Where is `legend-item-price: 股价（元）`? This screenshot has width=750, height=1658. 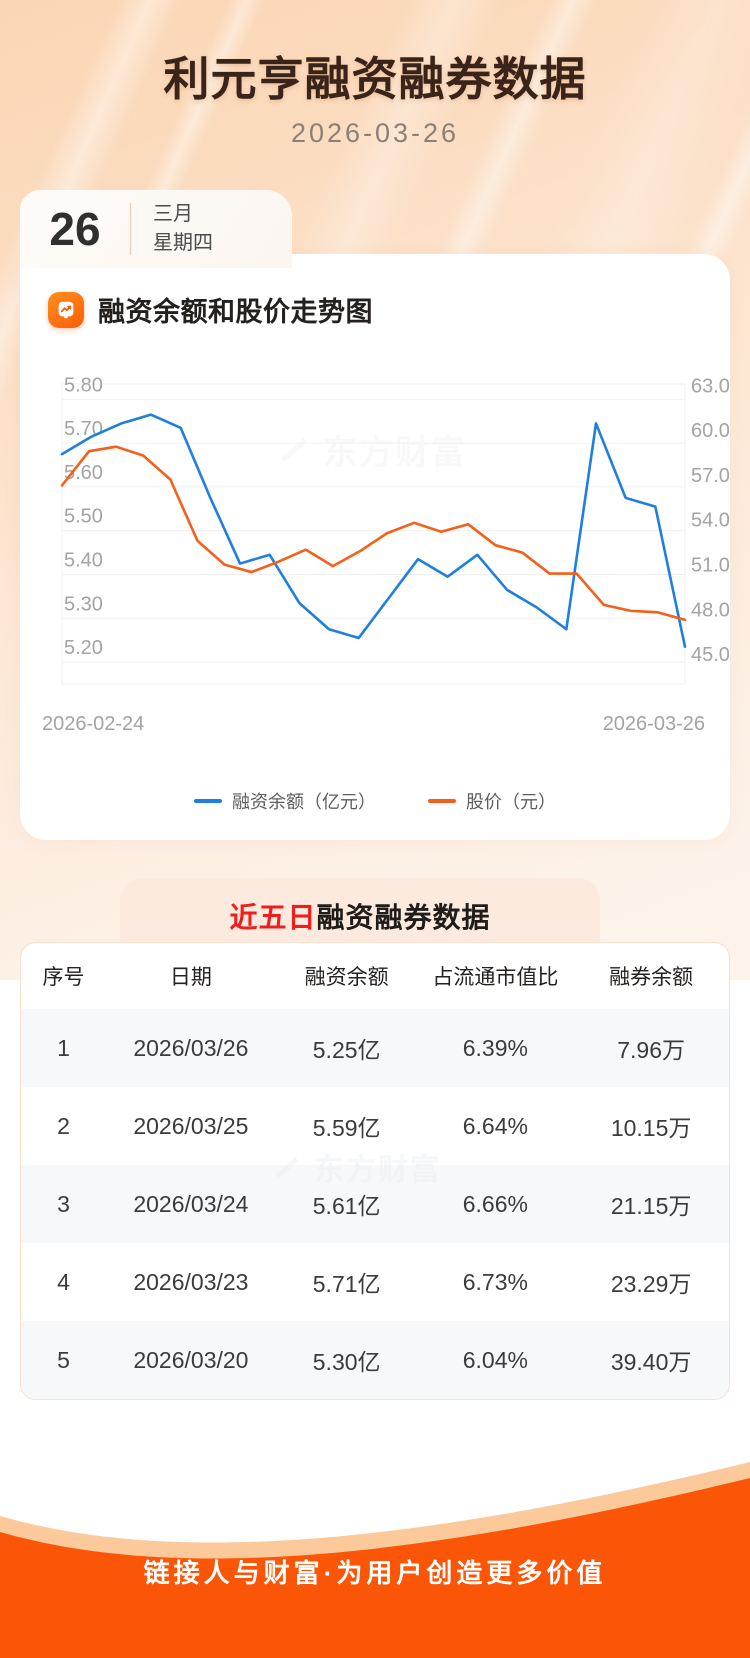
legend-item-price: 股价（元） is located at coordinates (492, 801).